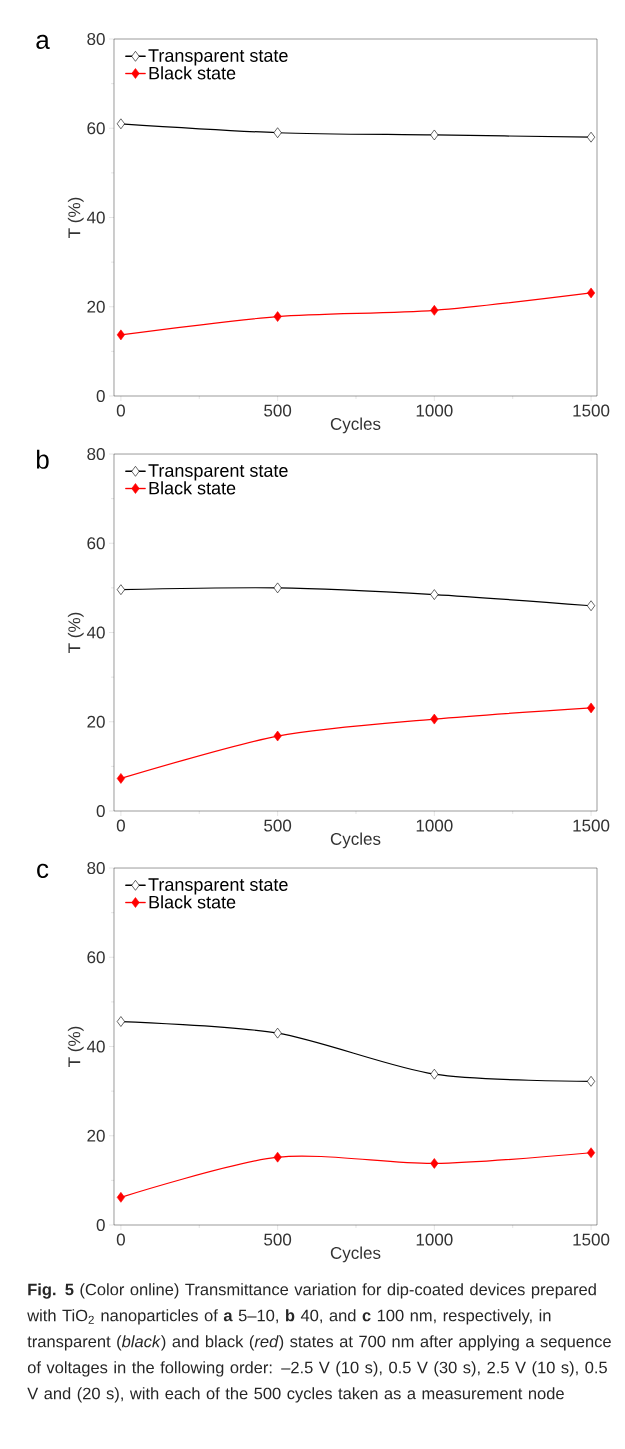 The width and height of the screenshot is (625, 1449). What do you see at coordinates (43, 41) in the screenshot?
I see `chart-title: a` at bounding box center [43, 41].